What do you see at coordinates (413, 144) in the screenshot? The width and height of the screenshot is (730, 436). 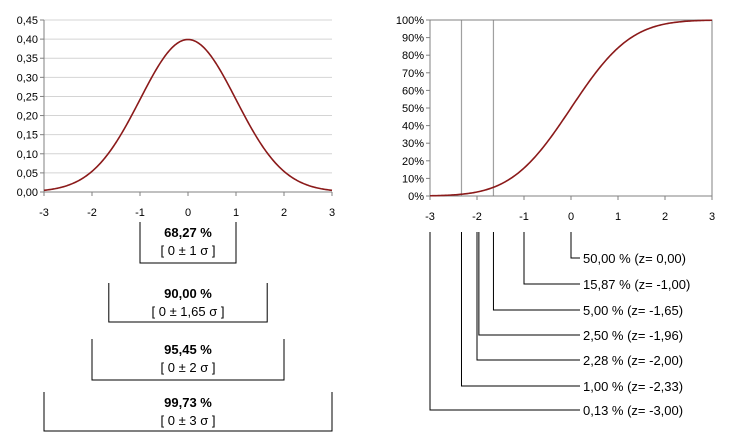 I see `cdf-y-tick-label: 30%` at bounding box center [413, 144].